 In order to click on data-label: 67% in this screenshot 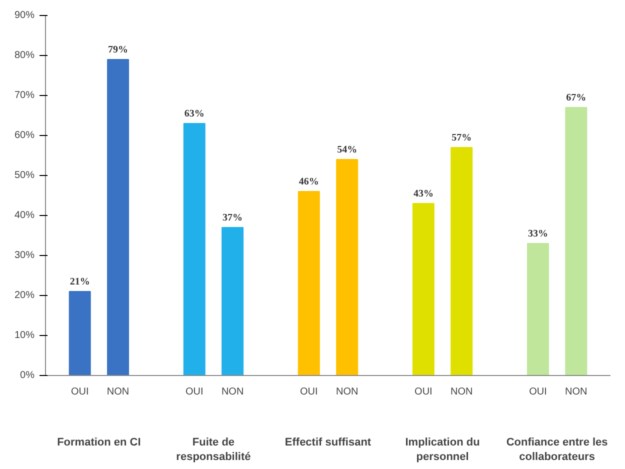, I will do `click(576, 98)`.